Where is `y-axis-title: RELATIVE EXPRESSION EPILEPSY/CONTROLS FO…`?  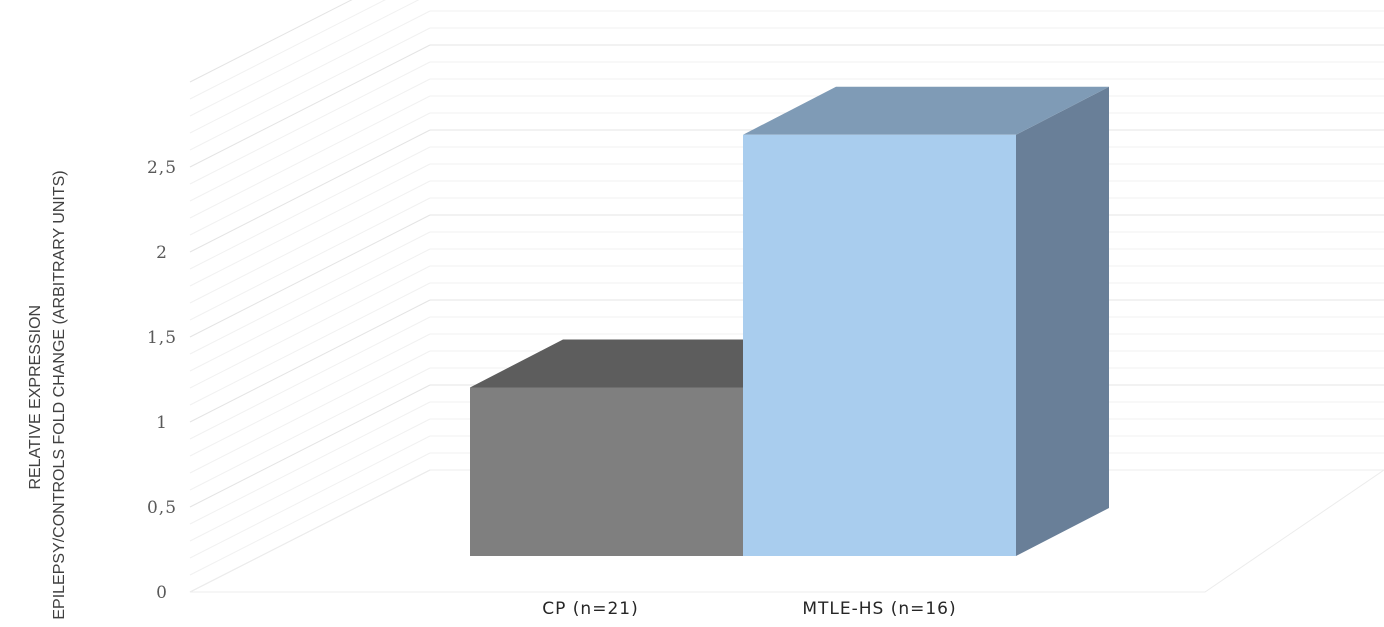 y-axis-title: RELATIVE EXPRESSION EPILEPSY/CONTROLS FO… is located at coordinates (47, 394).